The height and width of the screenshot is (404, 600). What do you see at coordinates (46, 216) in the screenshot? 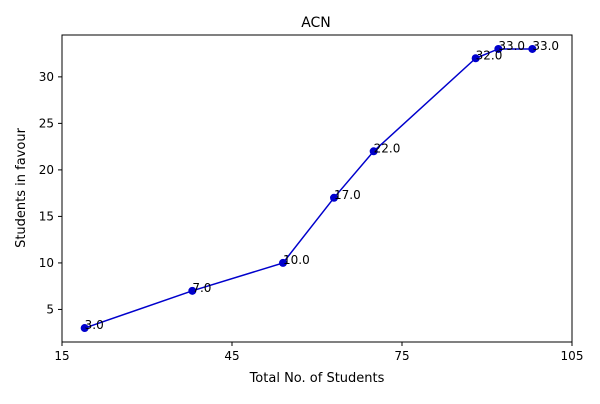
I see `y-tick-label: 15` at bounding box center [46, 216].